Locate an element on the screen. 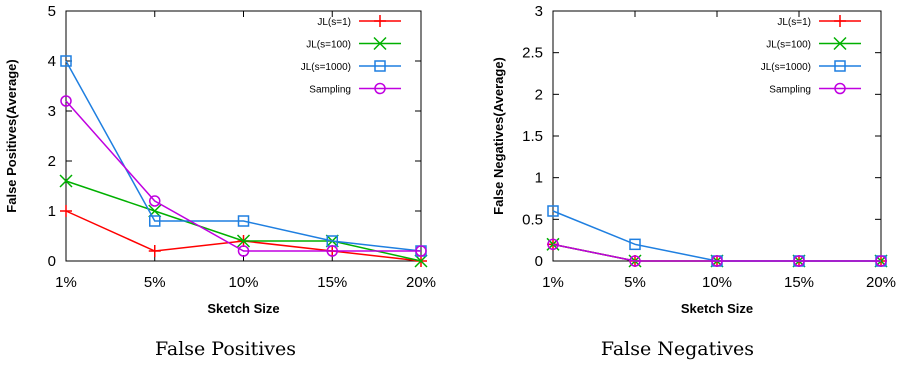  chart-caption: False Positives is located at coordinates (225, 349).